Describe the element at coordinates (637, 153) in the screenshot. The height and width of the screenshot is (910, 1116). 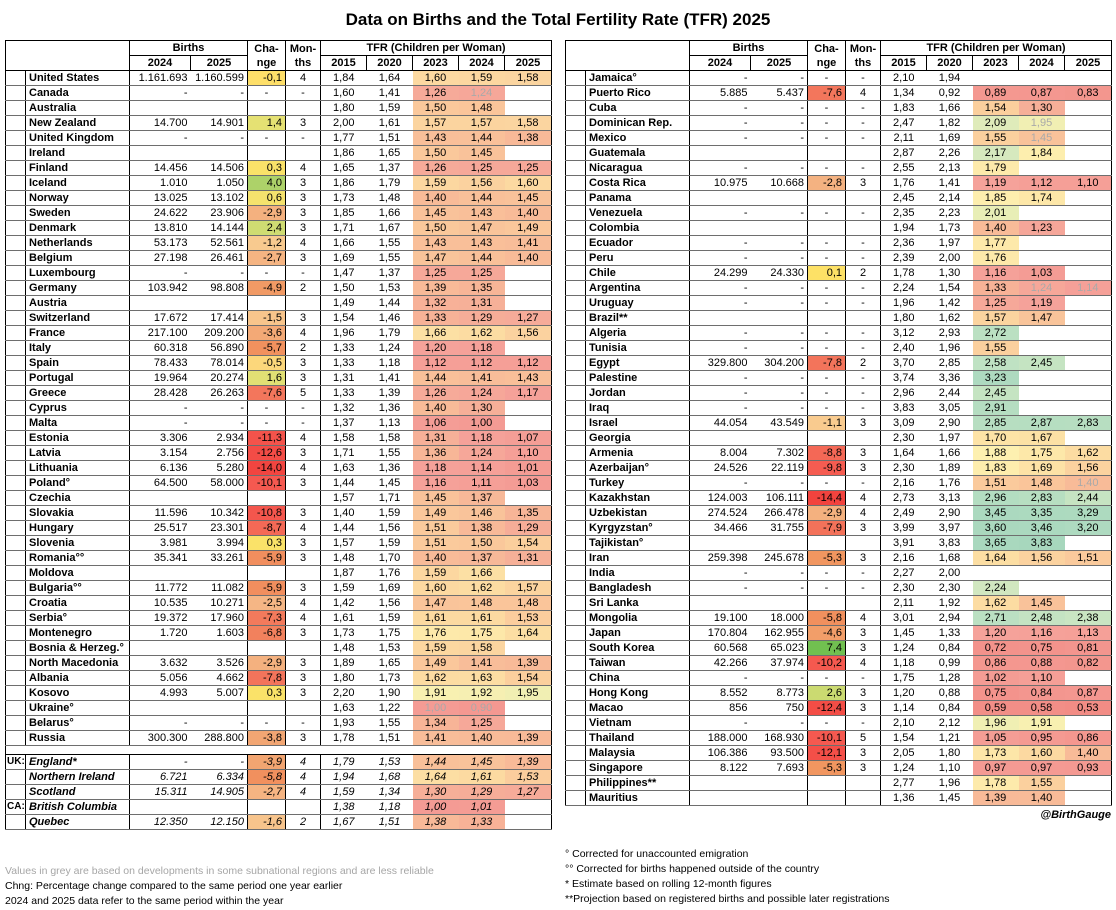
I see `country-name: Guatemala` at that location.